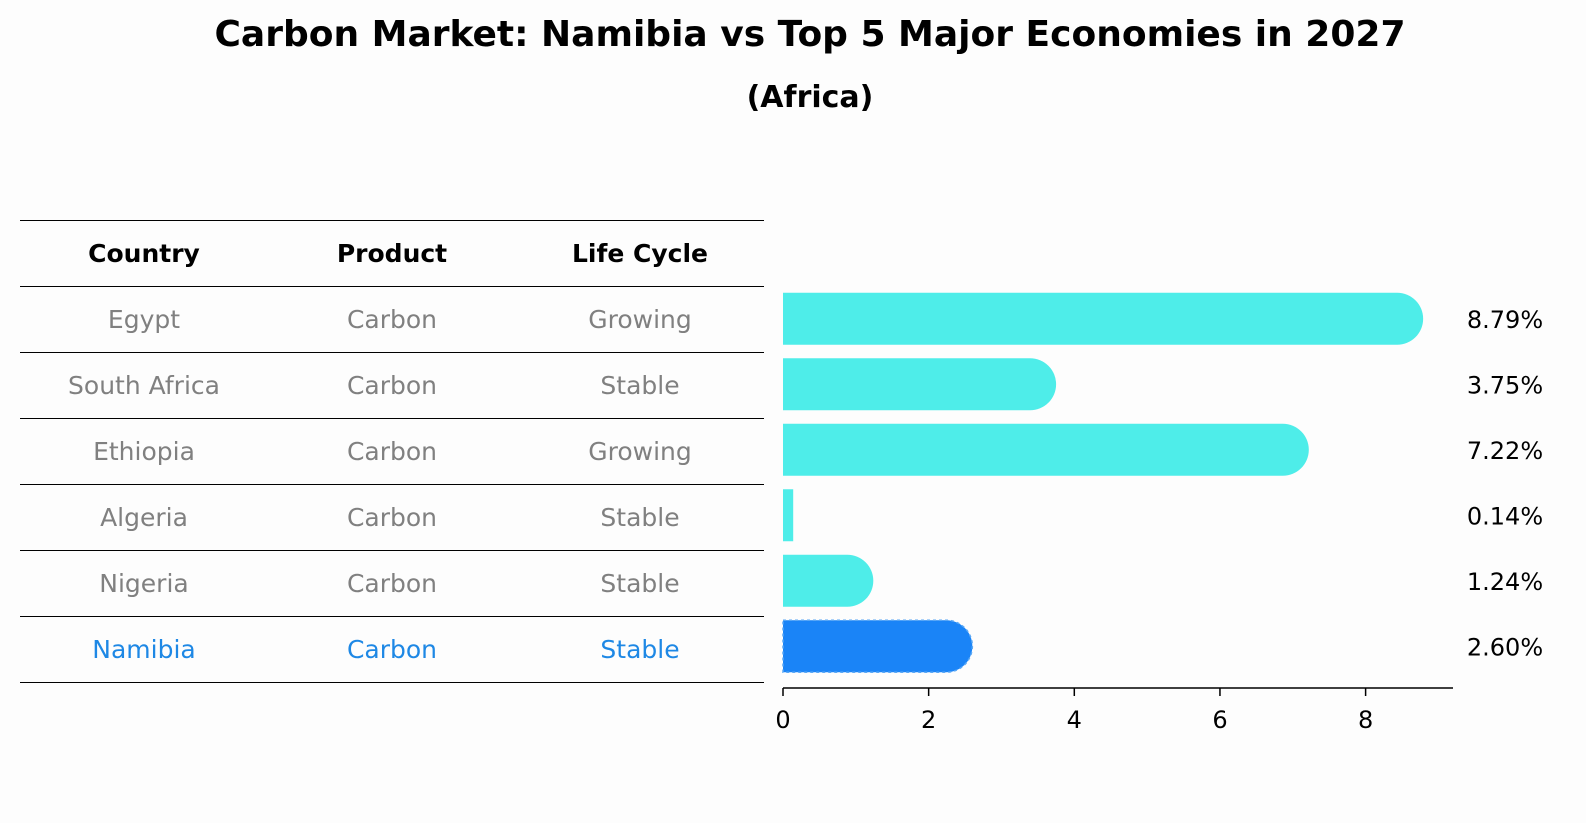  What do you see at coordinates (1505, 451) in the screenshot?
I see `bar-value-label: 7.22%` at bounding box center [1505, 451].